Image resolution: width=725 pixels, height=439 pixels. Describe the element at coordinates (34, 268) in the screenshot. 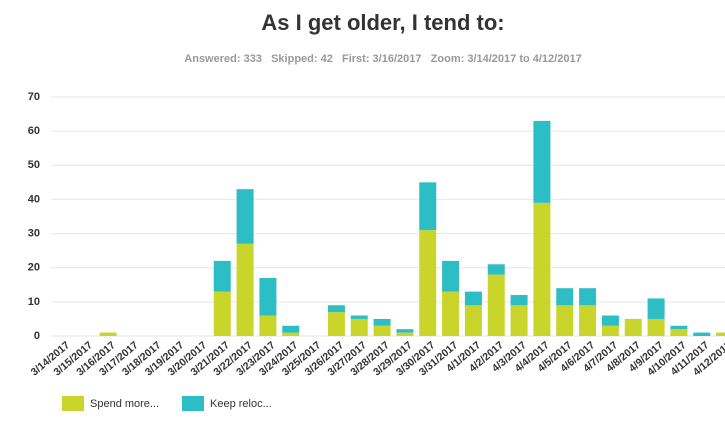

I see `y-tick-label: 20` at that location.